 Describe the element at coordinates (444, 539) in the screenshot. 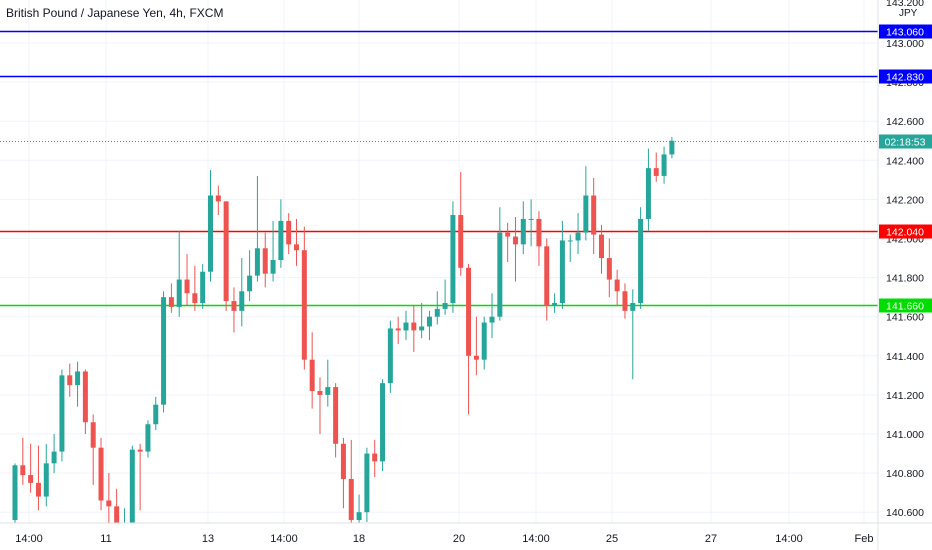

I see `time-axis: 14:00 11 13 14:00 18 20 14:00 25 27 14:00 Feb` at that location.